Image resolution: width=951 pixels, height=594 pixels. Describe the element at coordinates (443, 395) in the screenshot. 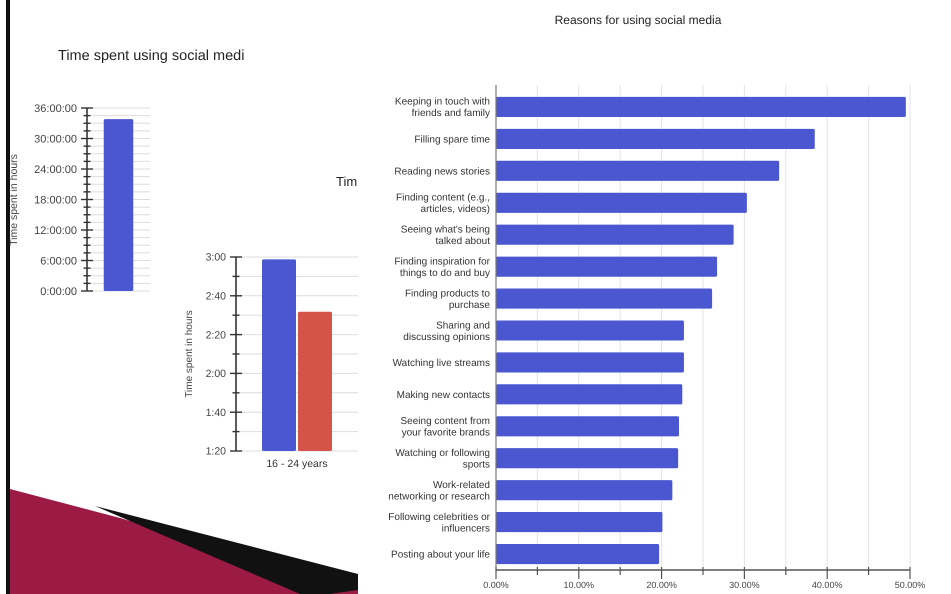

I see `y-tick-label: Making new contacts` at that location.